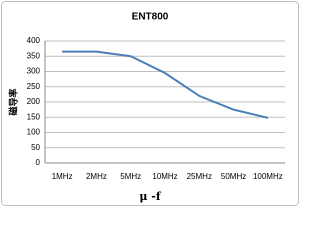 This screenshot has height=240, width=320. What do you see at coordinates (12, 101) in the screenshot?
I see `y-axis-label: 磁导率` at bounding box center [12, 101].